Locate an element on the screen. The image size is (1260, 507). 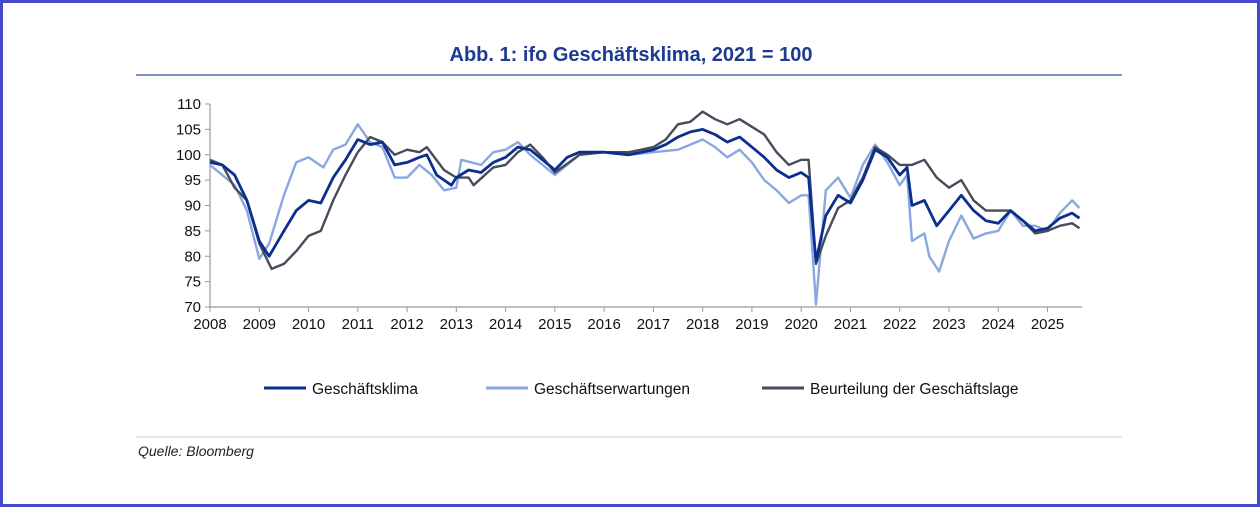
x-tick-label: 2025 is located at coordinates (1047, 324).